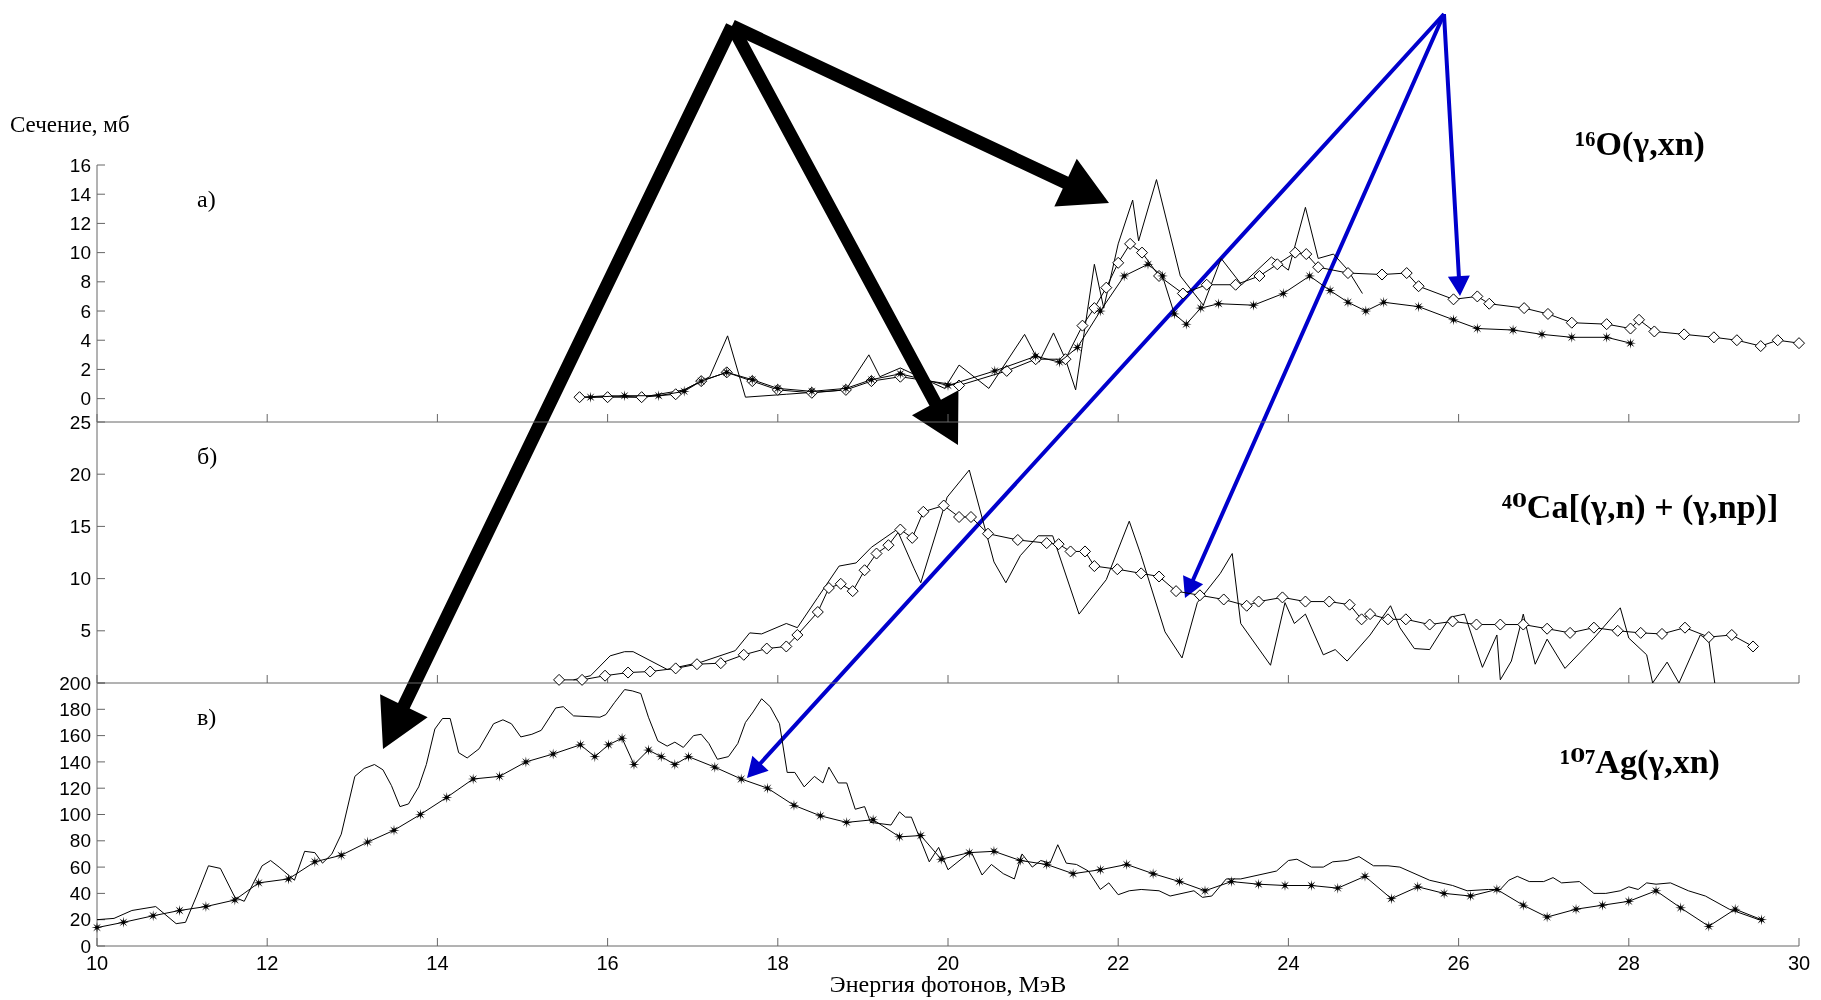  What do you see at coordinates (607, 963) in the screenshot?
I see `x-tick-label: 16` at bounding box center [607, 963].